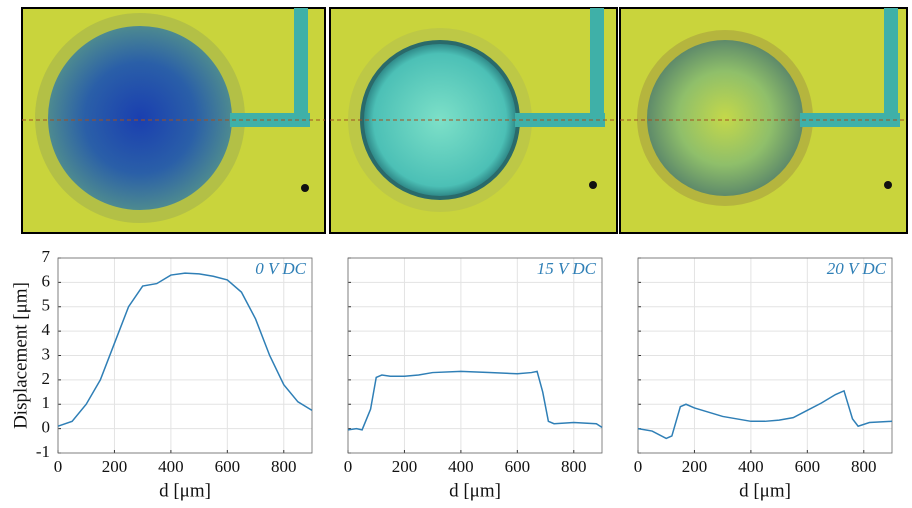  I want to click on annotation: 0 V DC, so click(280, 268).